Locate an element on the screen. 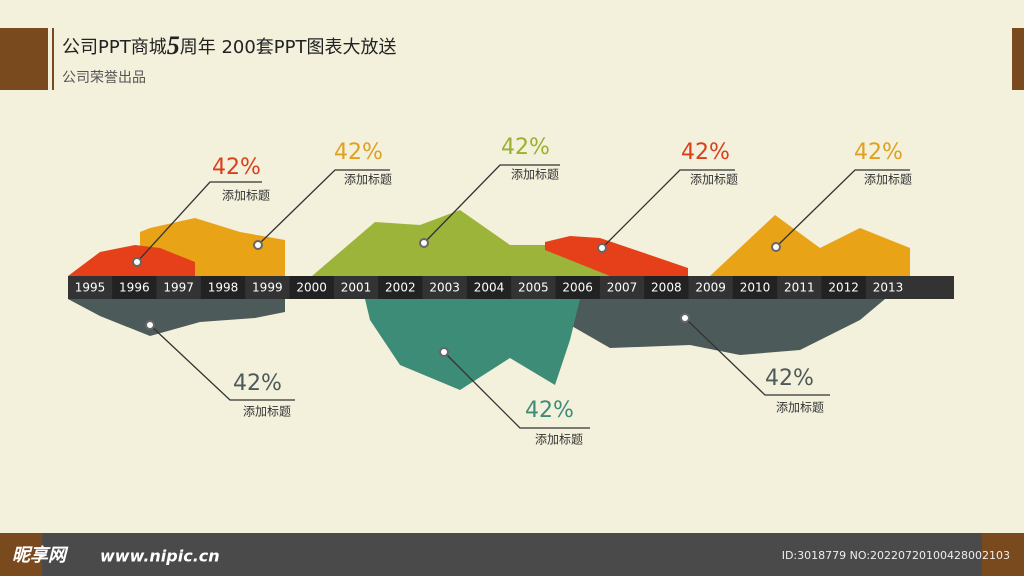 This screenshot has height=576, width=1024. year-label: 2012 is located at coordinates (843, 288).